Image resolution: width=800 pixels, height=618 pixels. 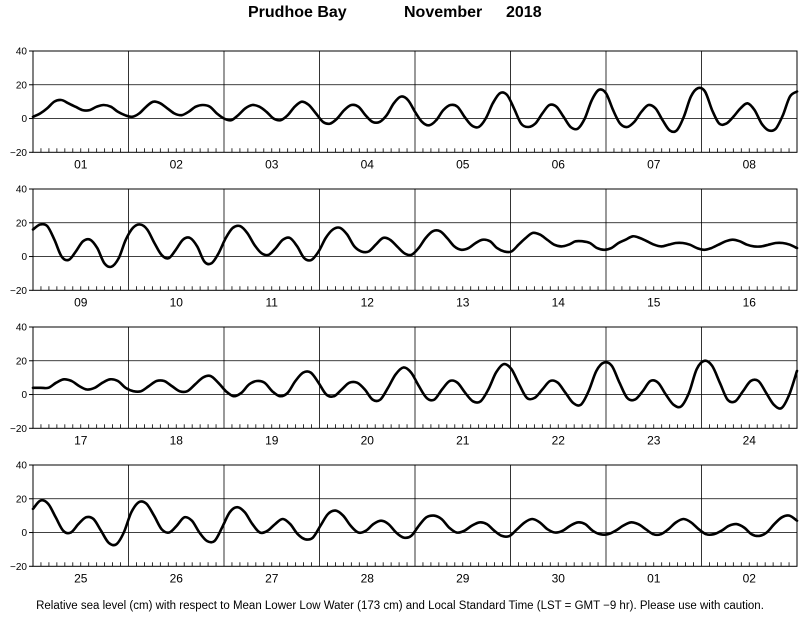 I want to click on day-label: 09, so click(x=81, y=302).